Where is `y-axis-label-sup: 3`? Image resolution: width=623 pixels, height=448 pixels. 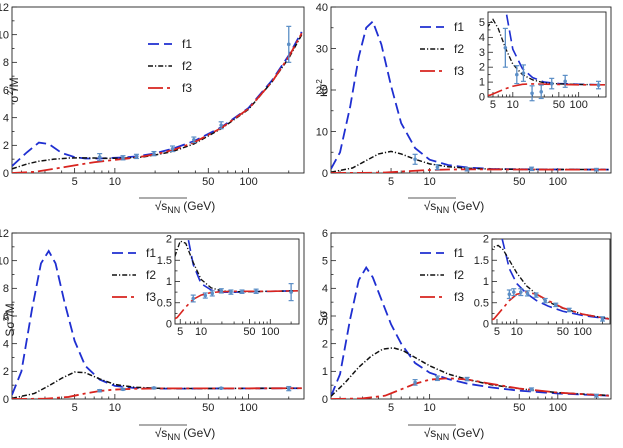 y-axis-label-sup: 3 is located at coordinates (6, 318).